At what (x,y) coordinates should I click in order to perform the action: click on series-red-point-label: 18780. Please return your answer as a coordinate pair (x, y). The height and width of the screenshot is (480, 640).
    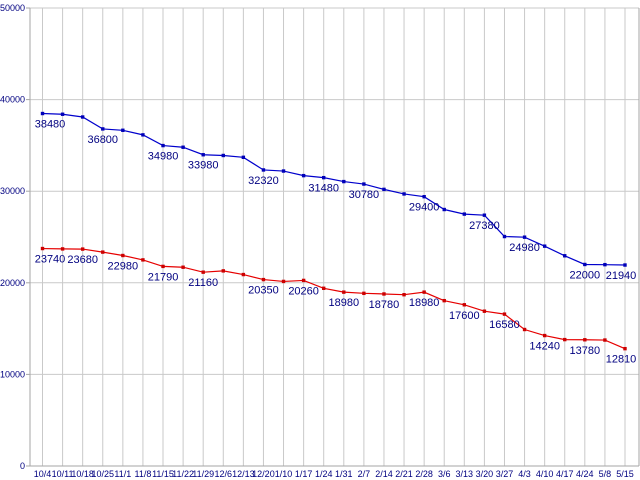
    Looking at the image, I should click on (384, 305).